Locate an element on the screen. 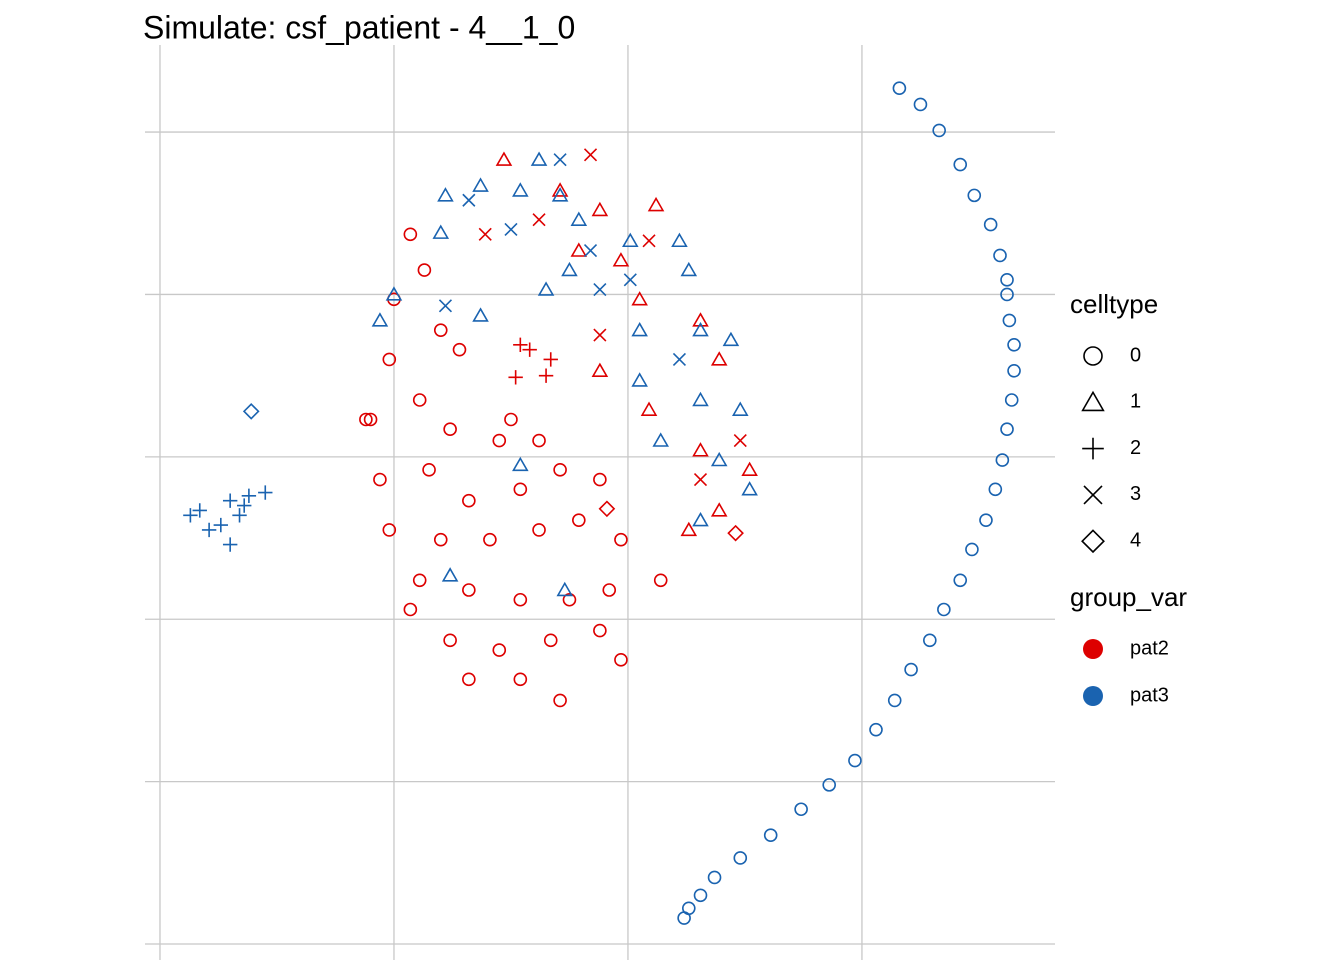 Image resolution: width=1344 pixels, height=960 pixels. legend-title: group_var is located at coordinates (1128, 597).